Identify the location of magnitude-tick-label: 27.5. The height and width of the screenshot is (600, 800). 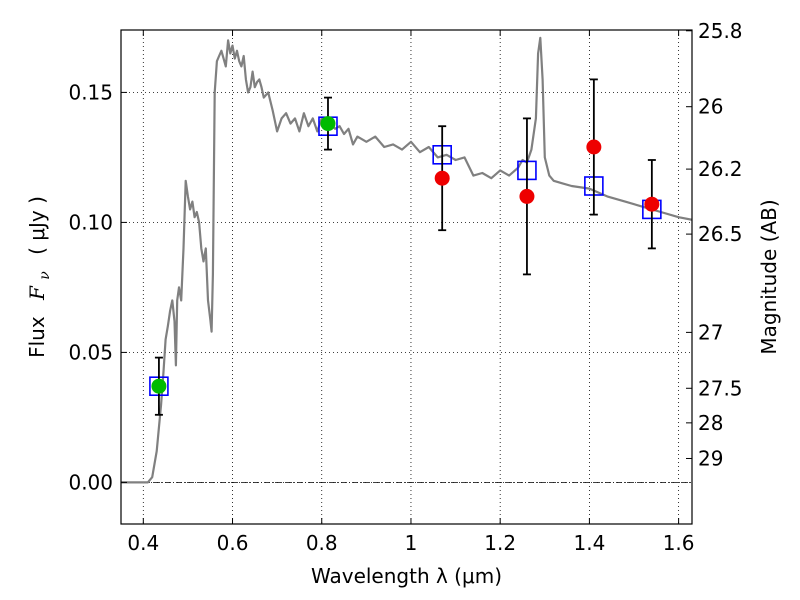
(720, 388).